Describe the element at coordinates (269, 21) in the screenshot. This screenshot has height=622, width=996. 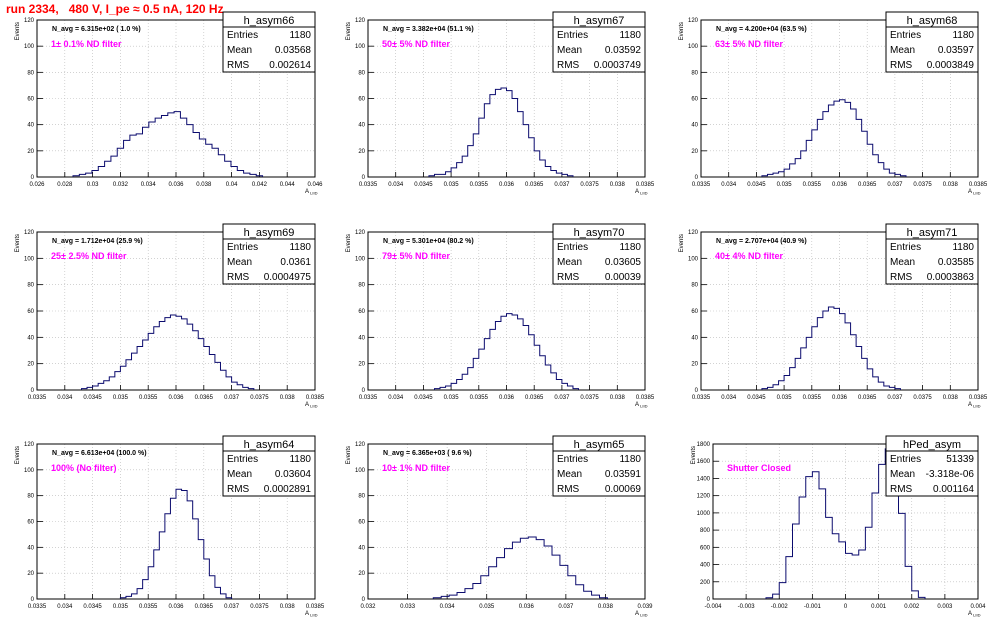
I see `stats-title: h_asym66` at that location.